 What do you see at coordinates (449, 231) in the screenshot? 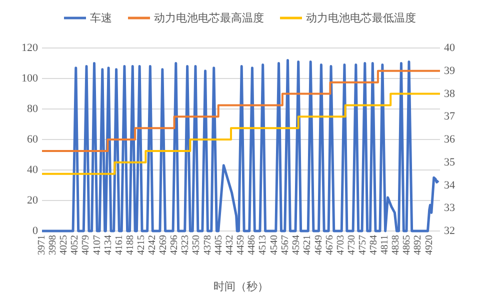
I see `y2-tick-label: 32` at bounding box center [449, 231].